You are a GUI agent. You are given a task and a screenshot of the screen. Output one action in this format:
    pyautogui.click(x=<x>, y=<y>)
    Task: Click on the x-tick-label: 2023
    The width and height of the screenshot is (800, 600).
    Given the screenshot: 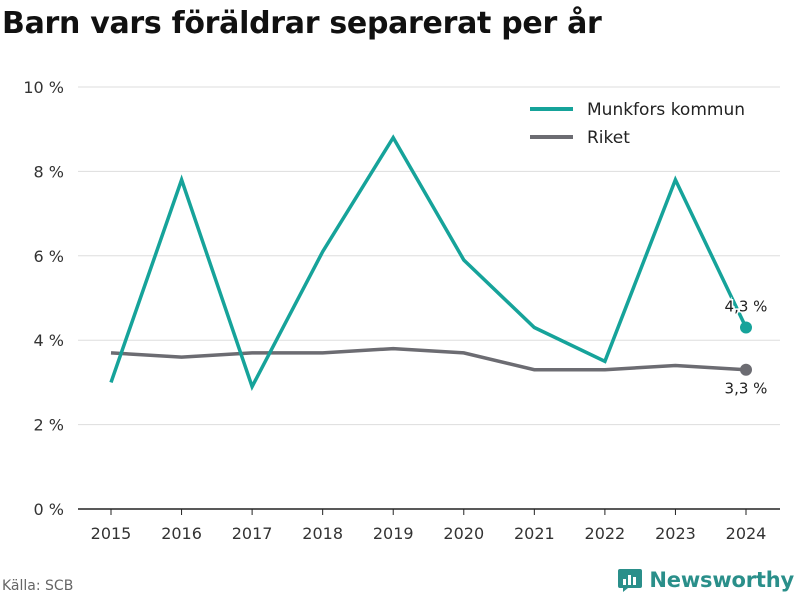 What is the action you would take?
    pyautogui.click(x=675, y=533)
    